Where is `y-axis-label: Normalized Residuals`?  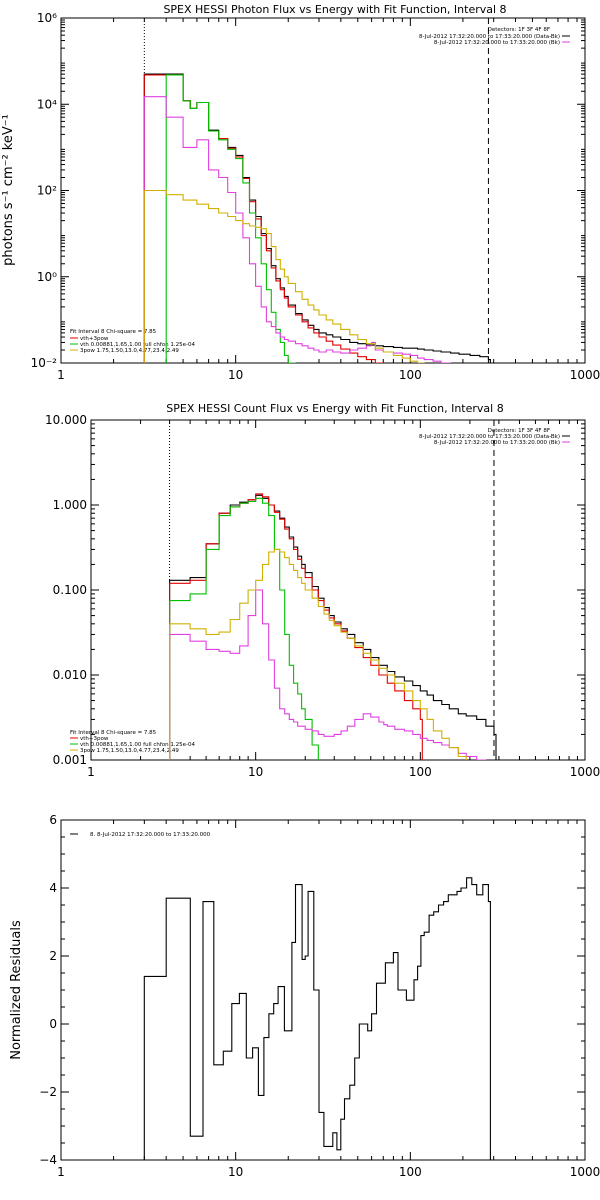
y-axis-label: Normalized Residuals is located at coordinates (16, 990).